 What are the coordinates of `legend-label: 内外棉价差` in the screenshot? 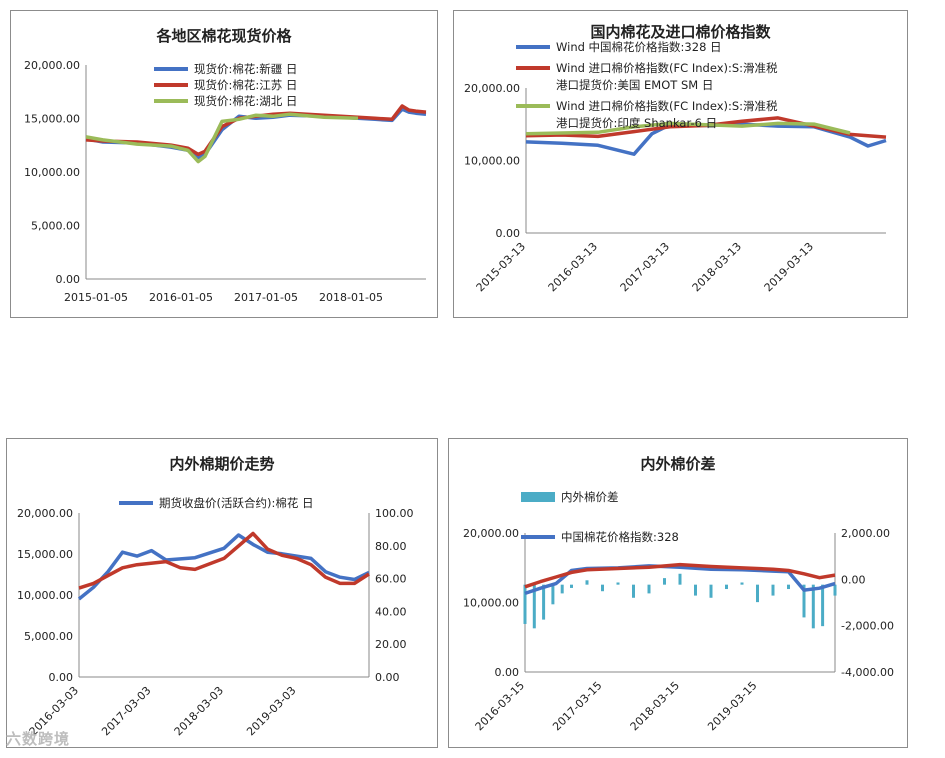 It's located at (590, 497).